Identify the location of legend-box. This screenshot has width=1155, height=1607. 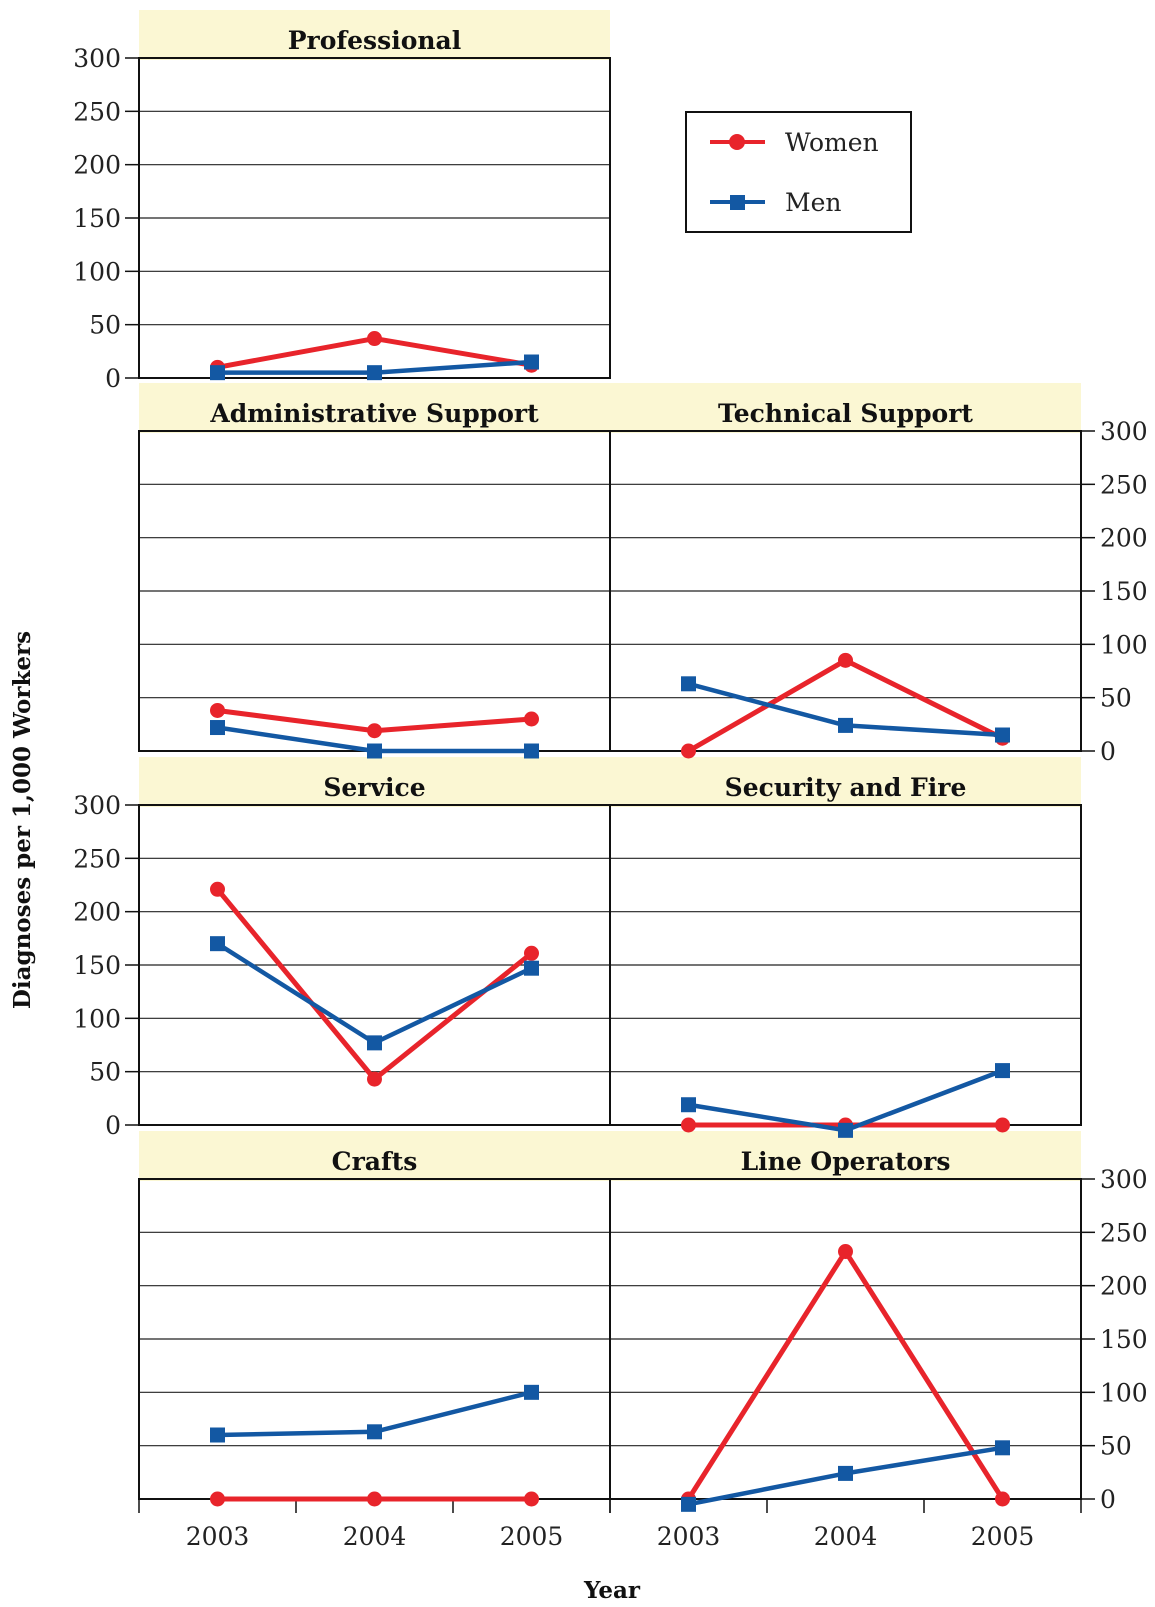
(798, 172).